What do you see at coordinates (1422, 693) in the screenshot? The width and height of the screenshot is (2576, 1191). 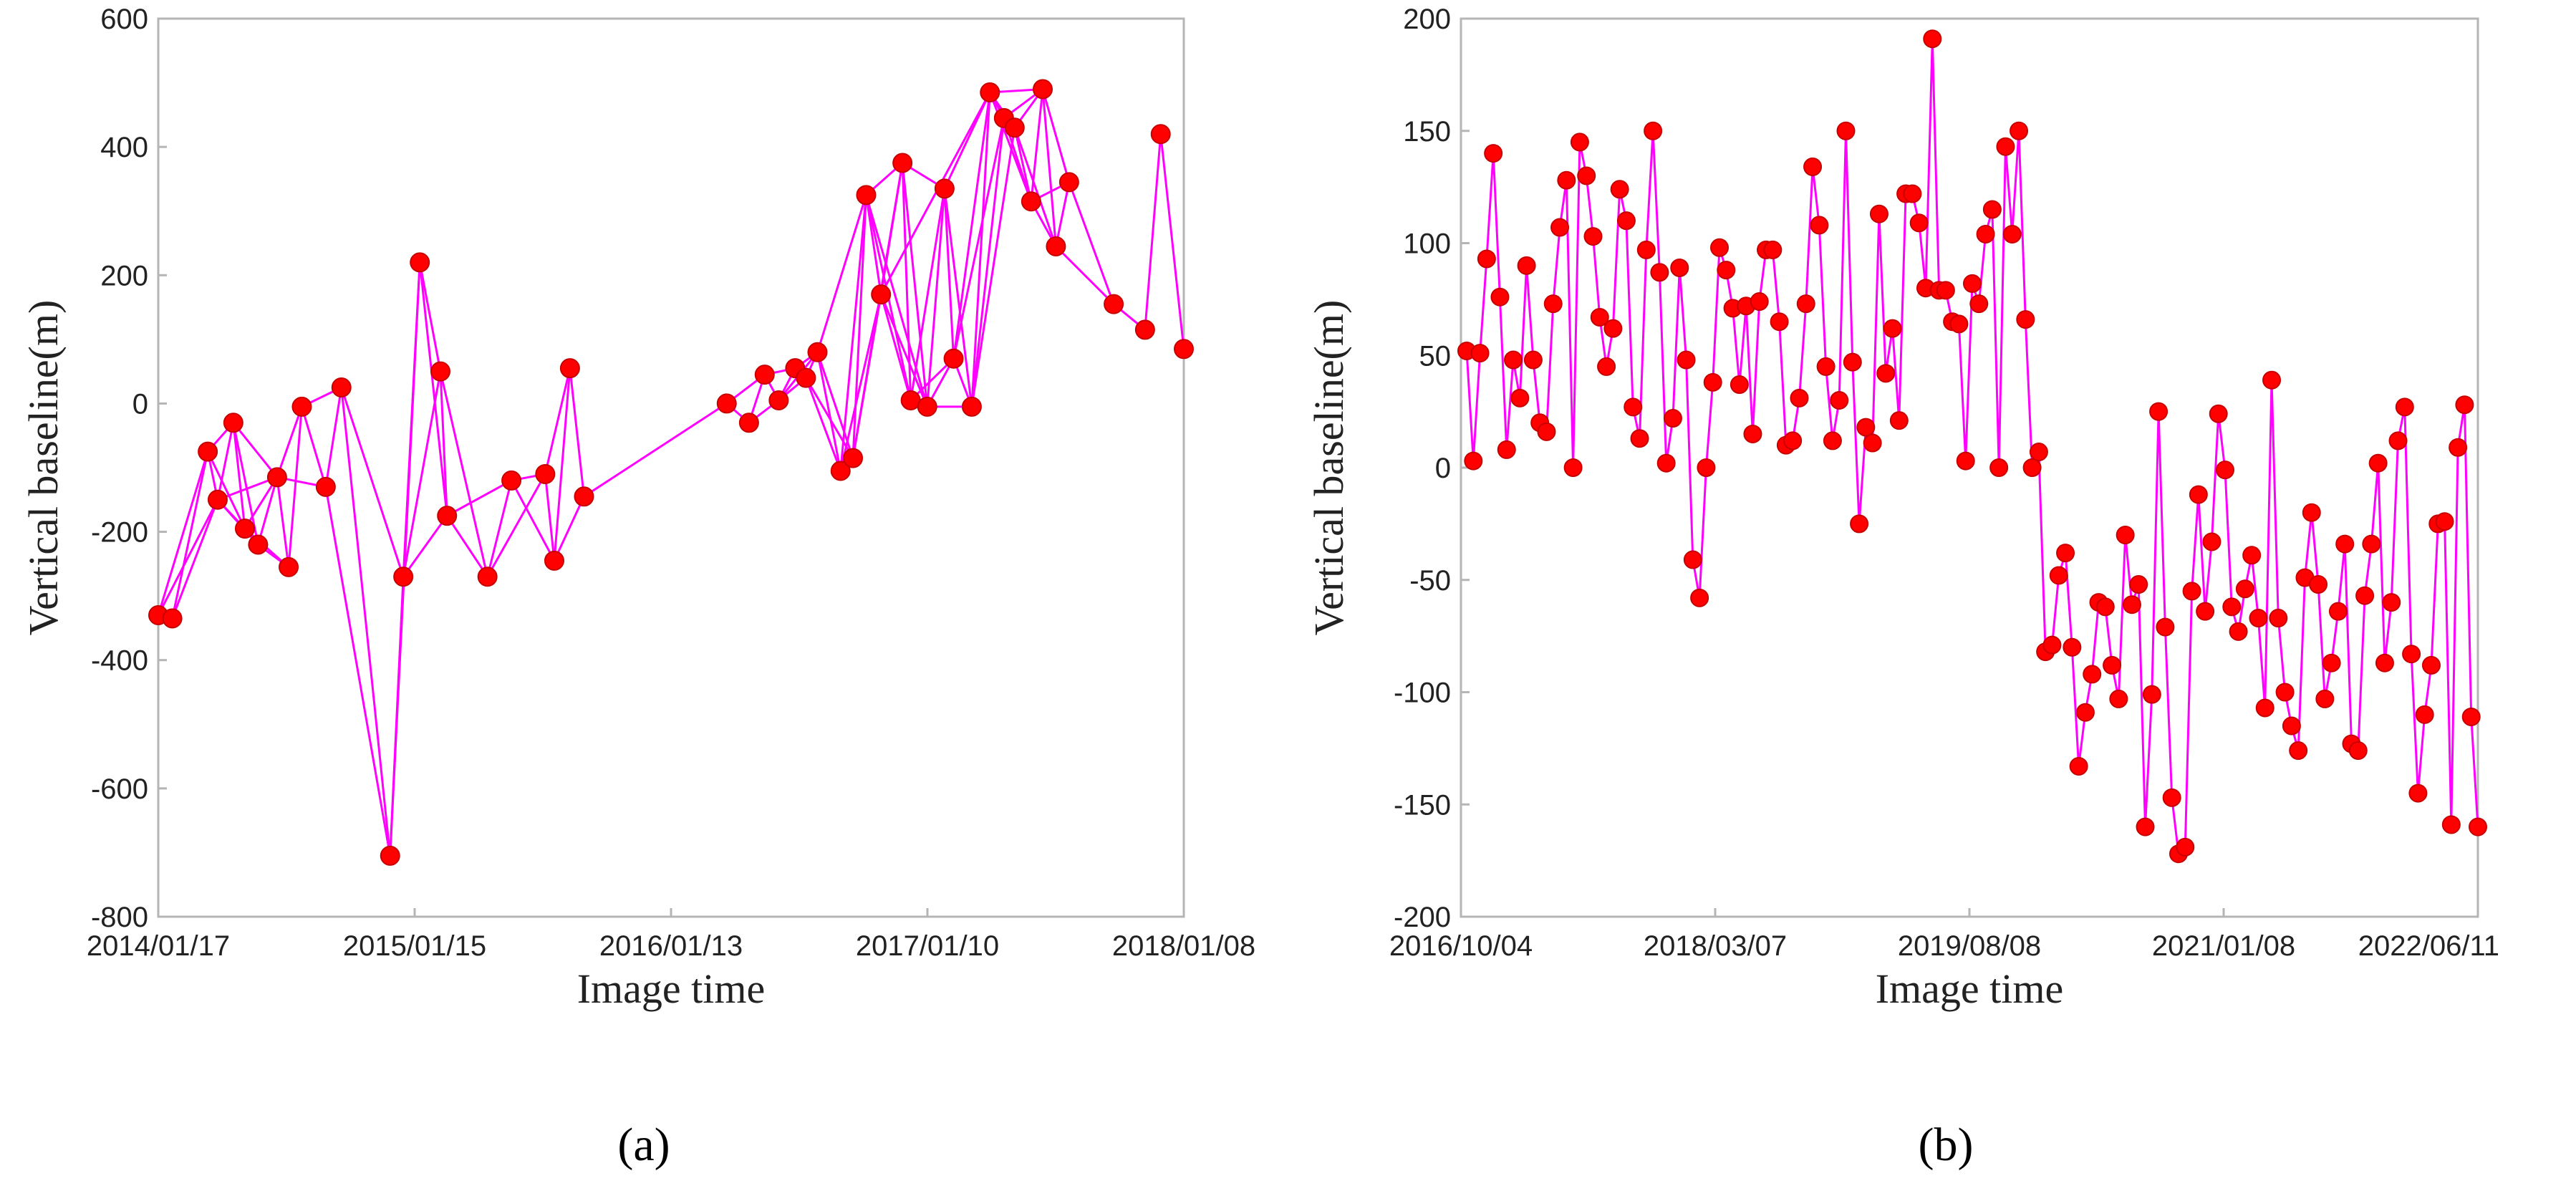 I see `chart-b-ytick-label: -100` at bounding box center [1422, 693].